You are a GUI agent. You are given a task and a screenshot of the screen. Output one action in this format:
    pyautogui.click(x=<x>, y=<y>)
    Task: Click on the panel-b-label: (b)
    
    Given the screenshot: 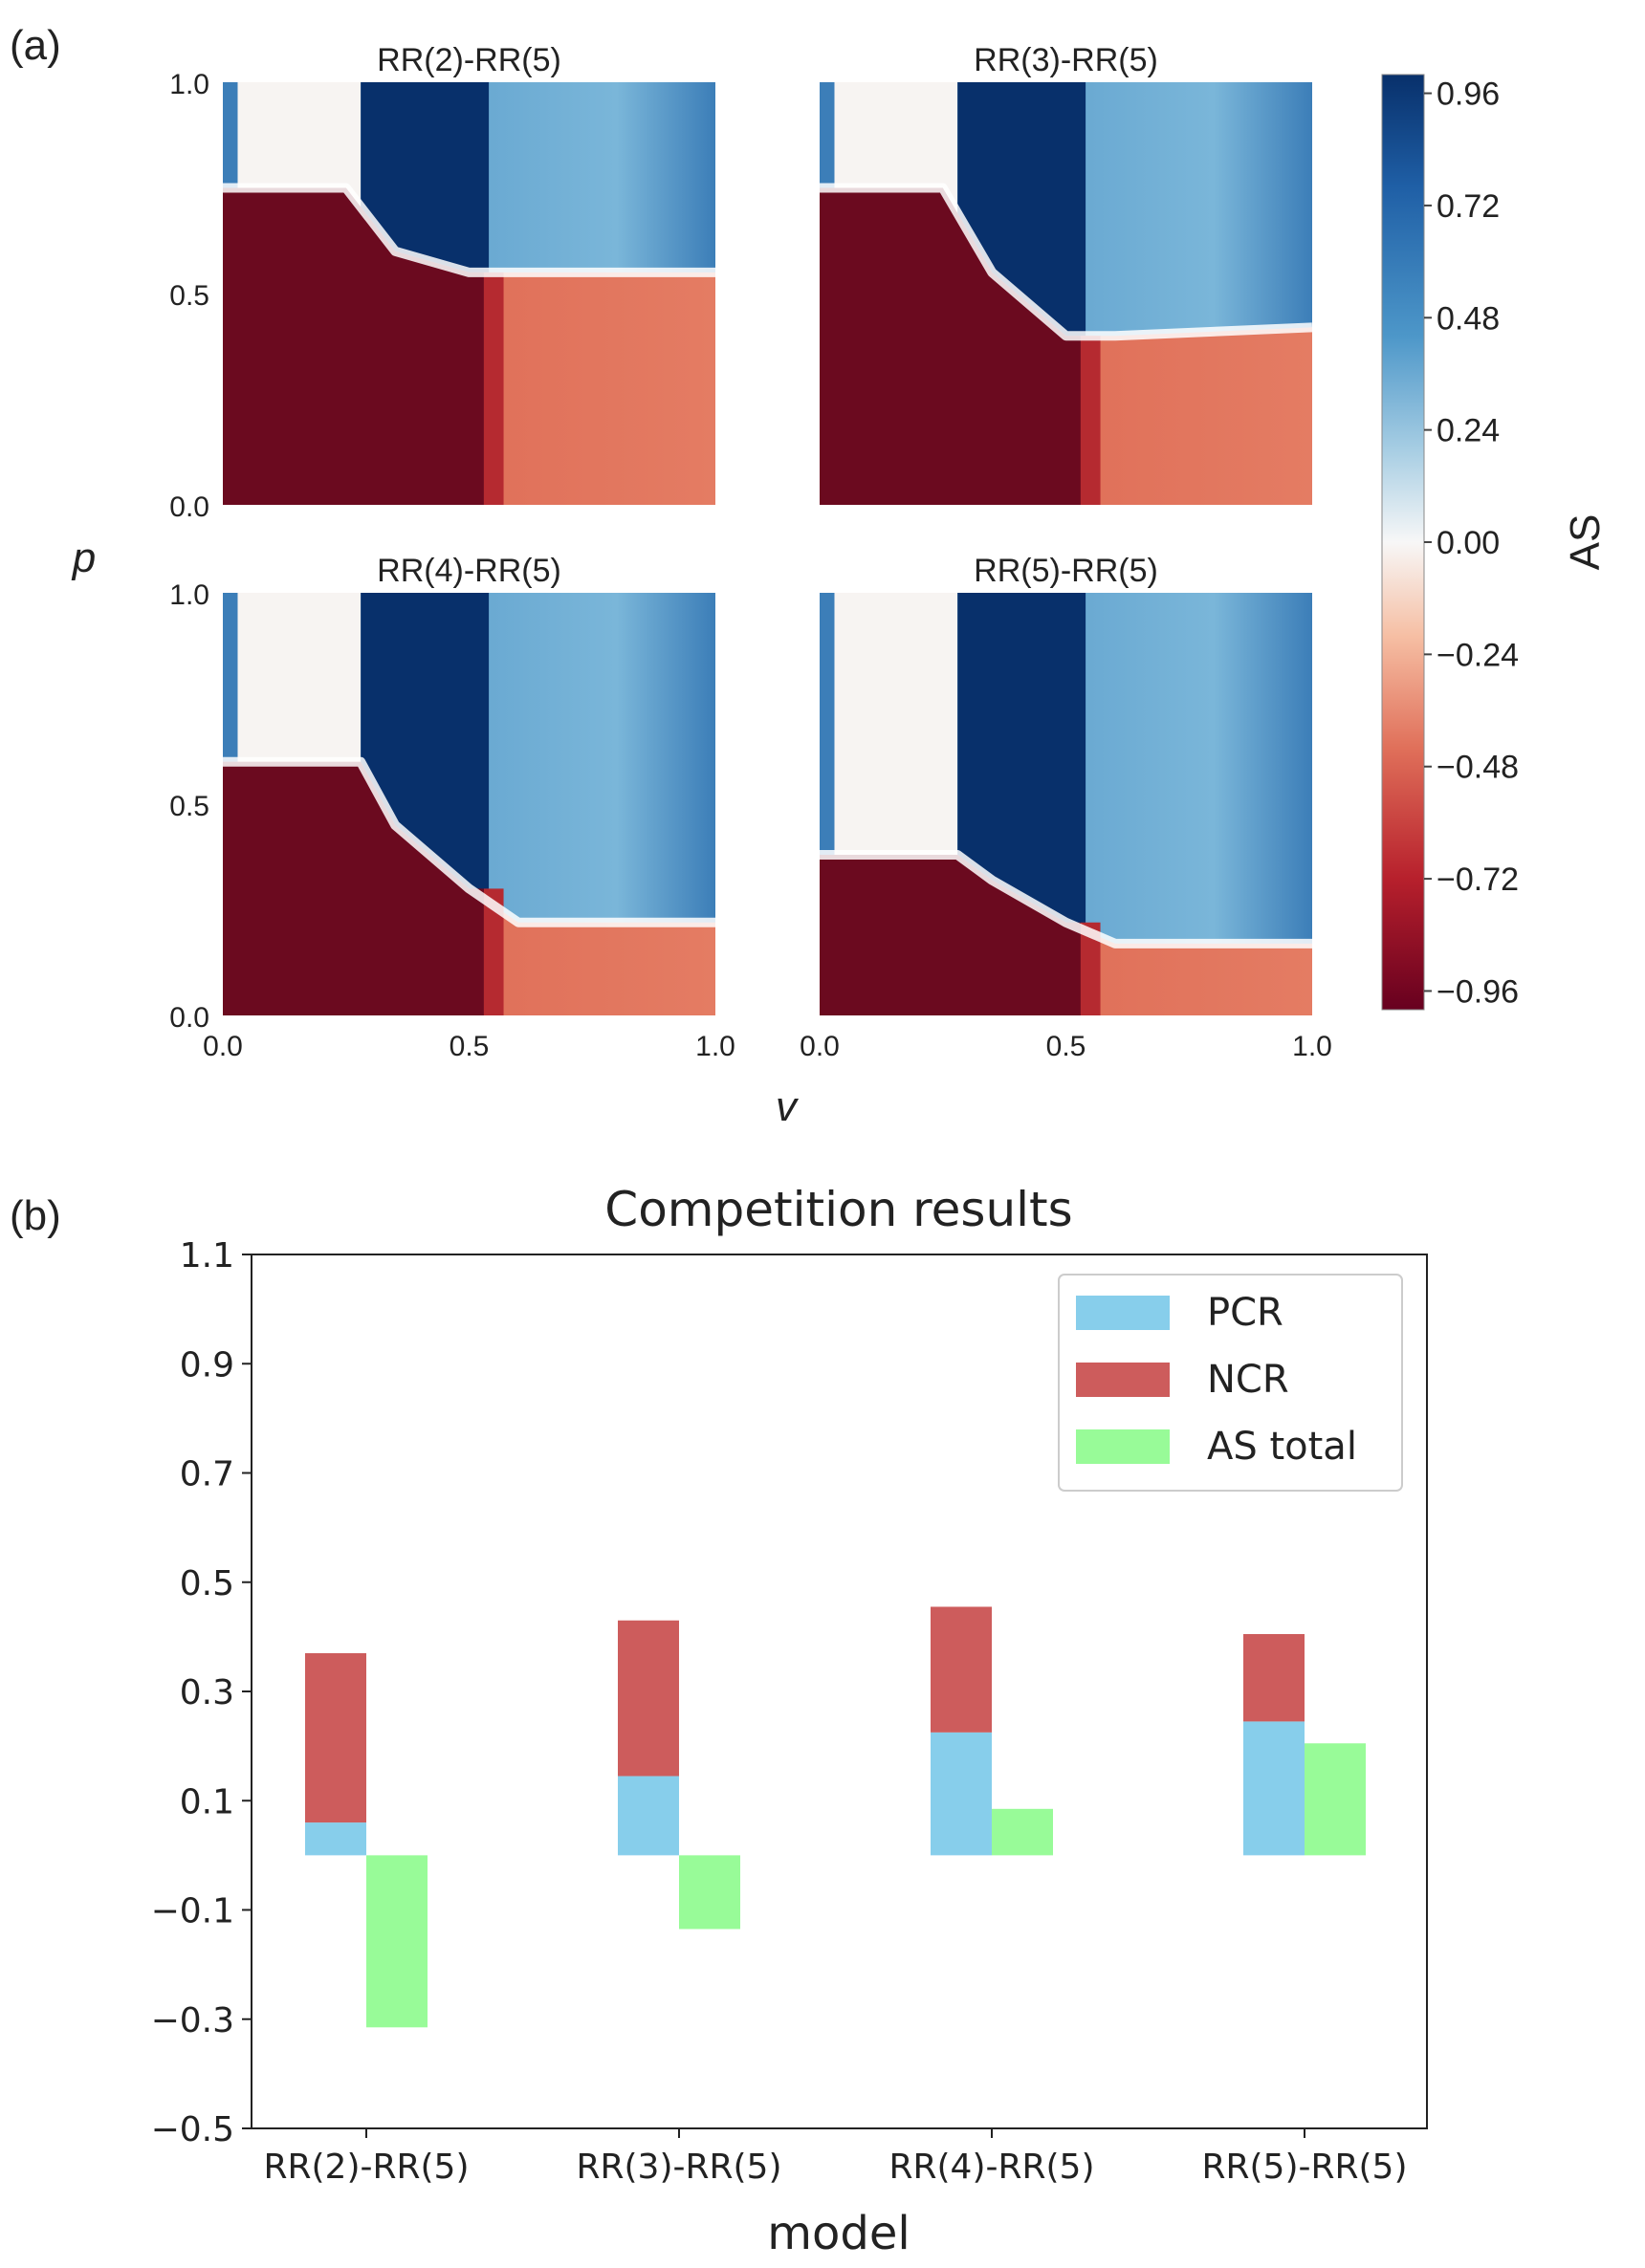 What is the action you would take?
    pyautogui.click(x=35, y=1215)
    